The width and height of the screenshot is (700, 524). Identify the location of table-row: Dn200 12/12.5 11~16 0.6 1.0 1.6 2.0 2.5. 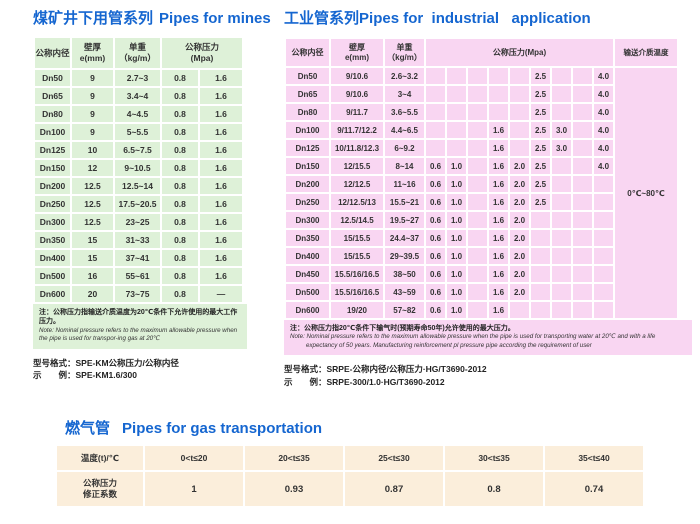
(481, 184).